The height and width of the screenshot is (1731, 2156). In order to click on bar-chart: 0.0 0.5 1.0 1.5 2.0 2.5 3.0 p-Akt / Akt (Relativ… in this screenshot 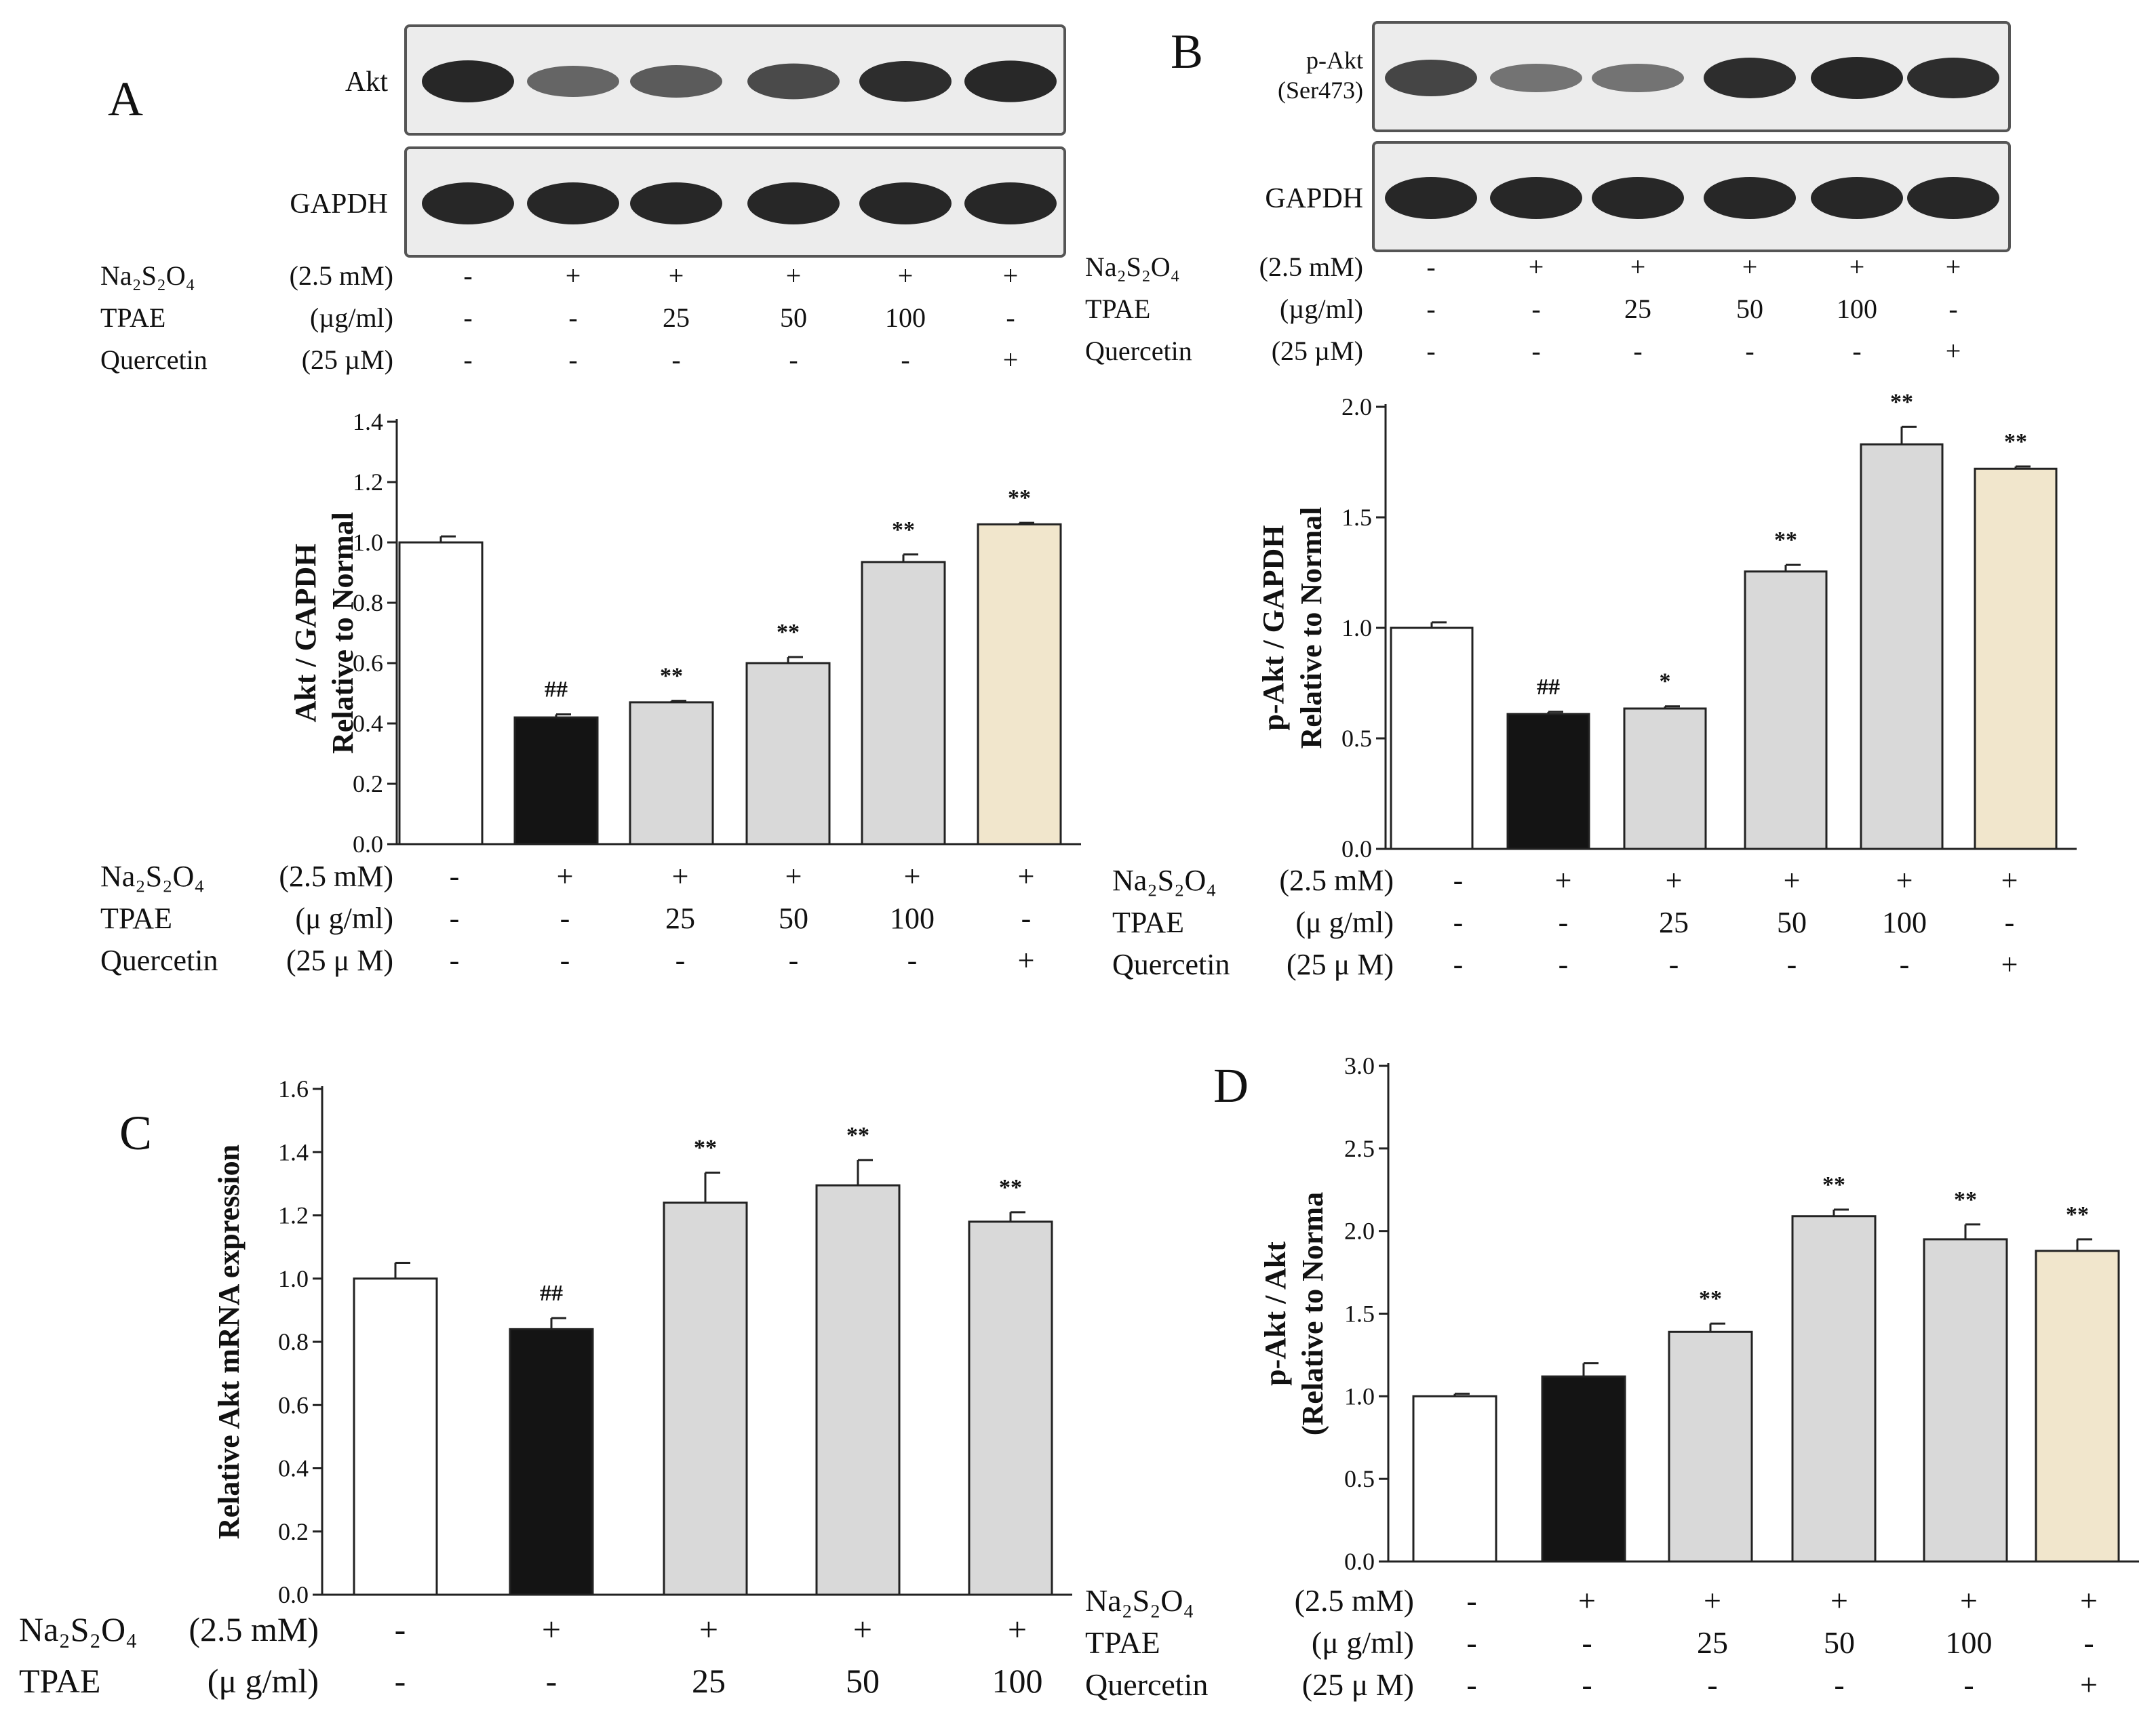, I will do `click(1699, 1313)`.